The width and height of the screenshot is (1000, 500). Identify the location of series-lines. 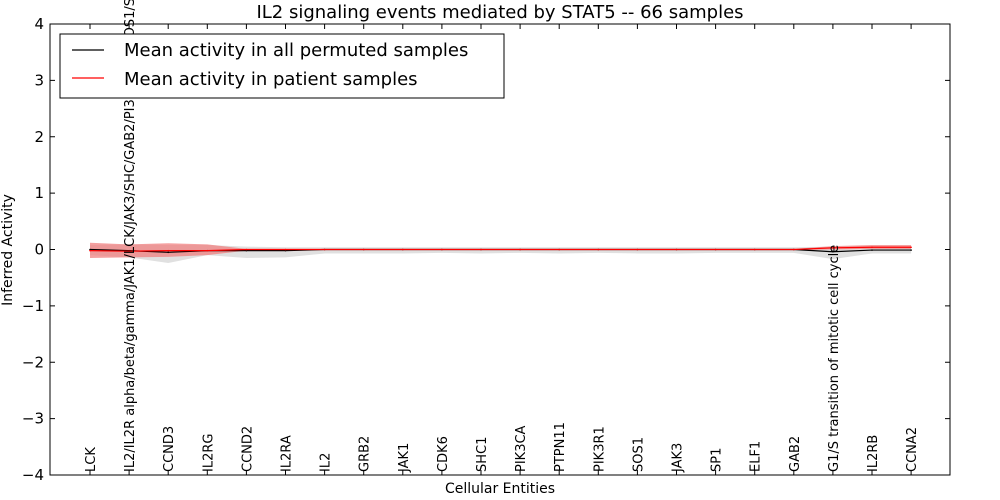
(500, 250).